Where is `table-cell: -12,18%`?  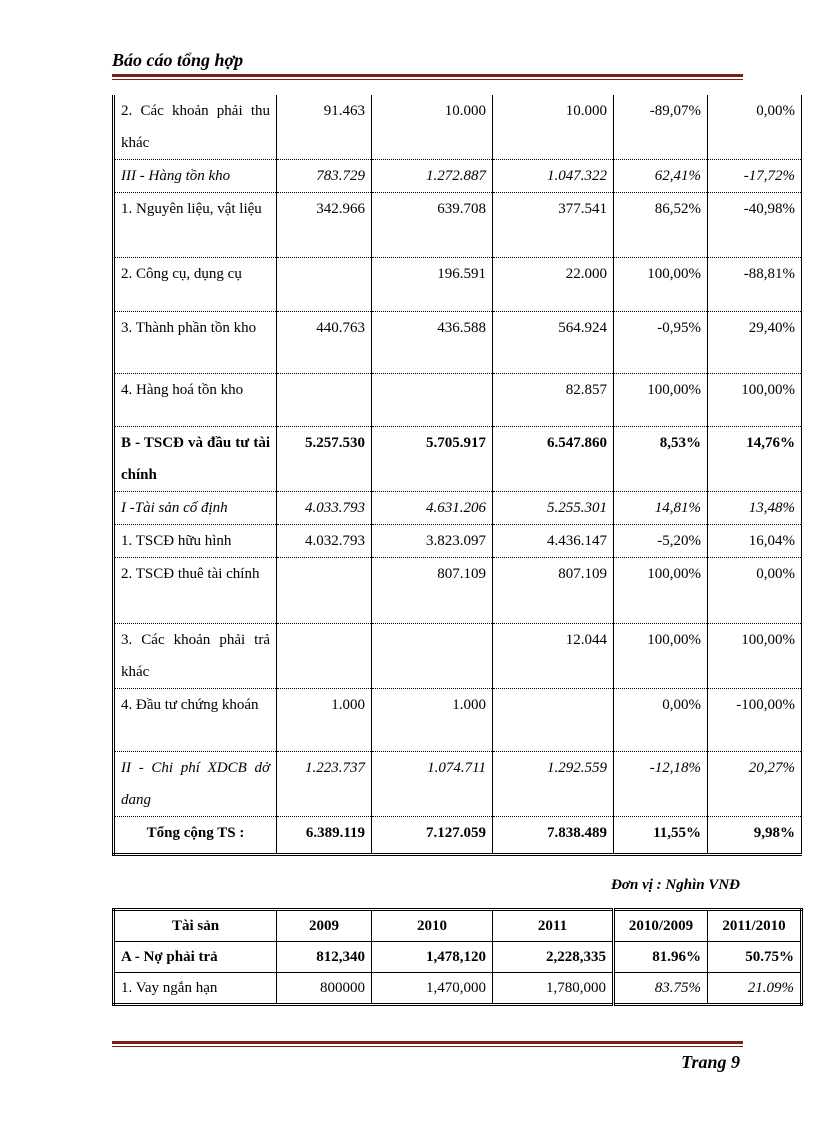 table-cell: -12,18% is located at coordinates (660, 784).